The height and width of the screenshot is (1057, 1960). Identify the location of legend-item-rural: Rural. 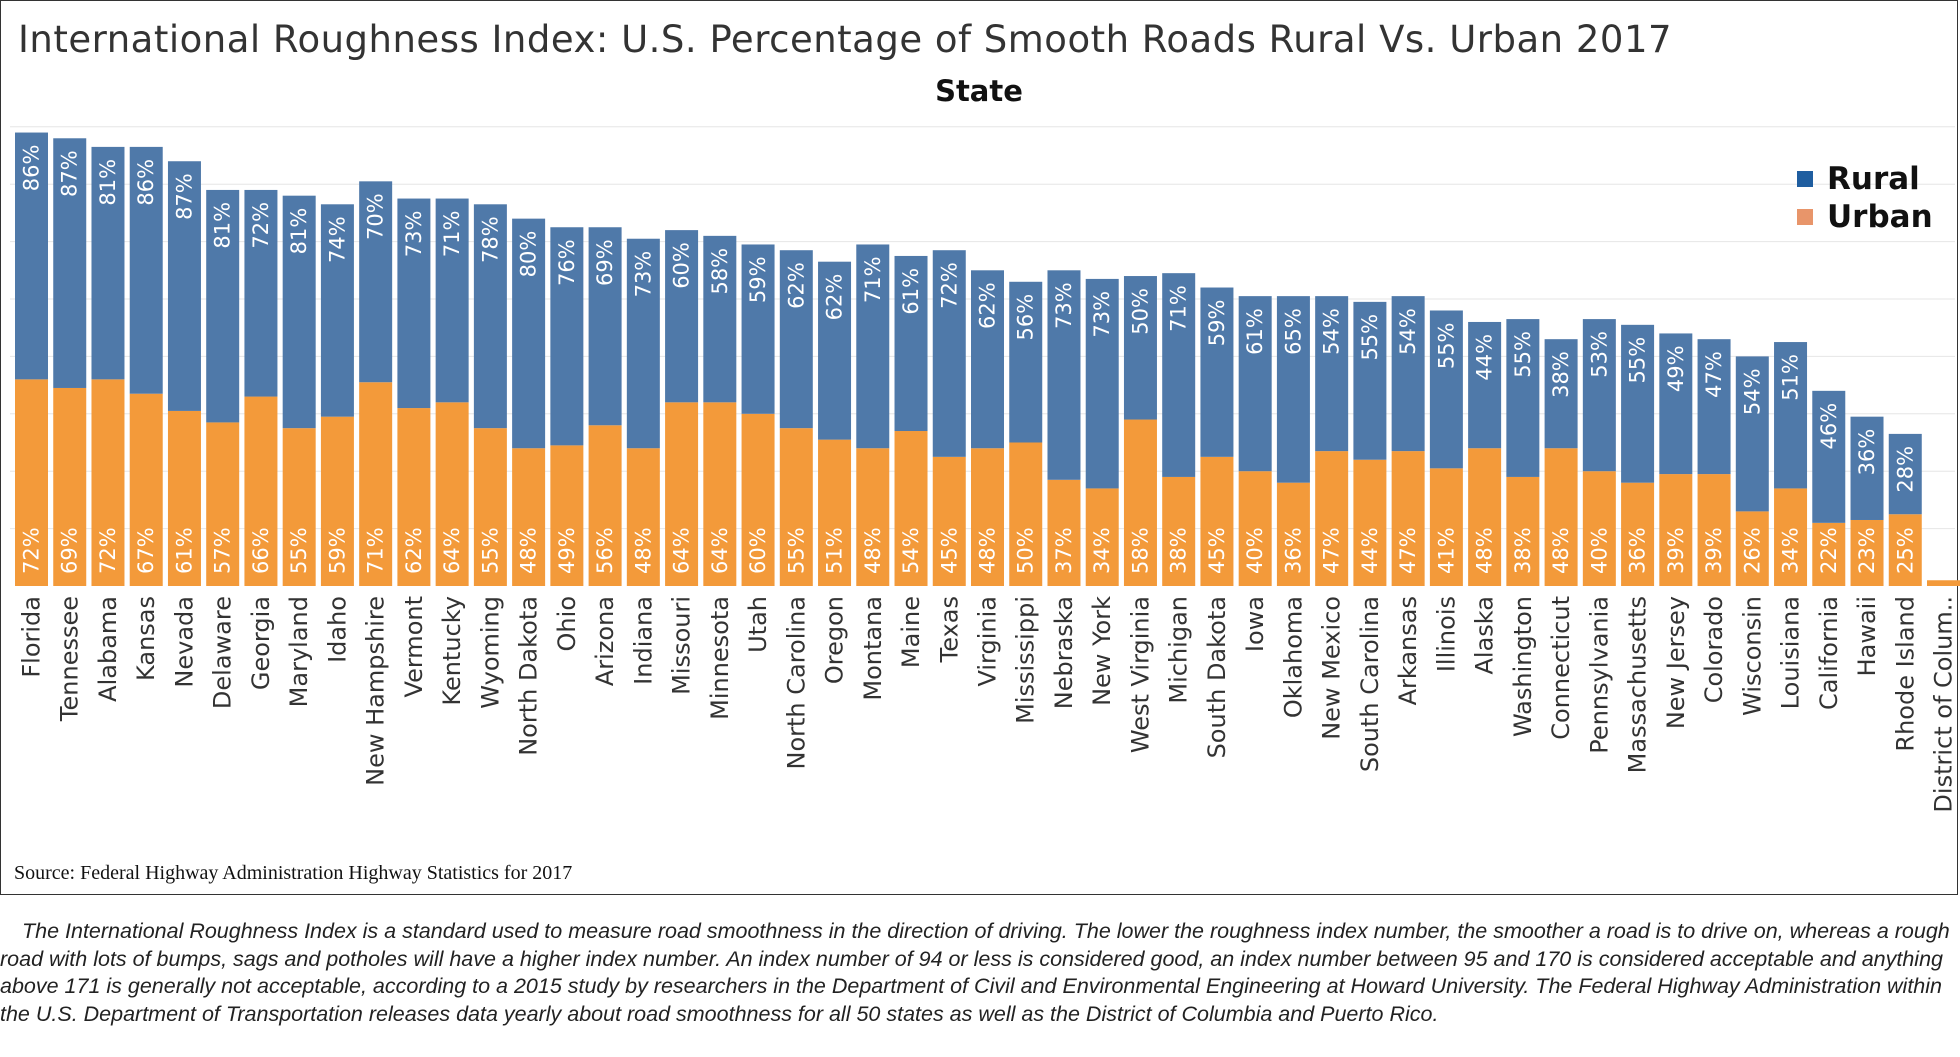
(1865, 179).